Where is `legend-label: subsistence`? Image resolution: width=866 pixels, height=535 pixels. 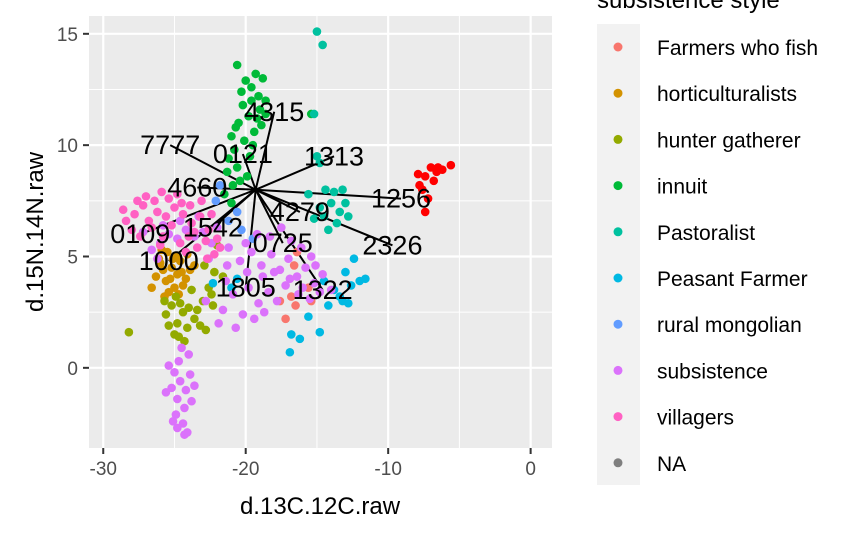
legend-label: subsistence is located at coordinates (712, 371).